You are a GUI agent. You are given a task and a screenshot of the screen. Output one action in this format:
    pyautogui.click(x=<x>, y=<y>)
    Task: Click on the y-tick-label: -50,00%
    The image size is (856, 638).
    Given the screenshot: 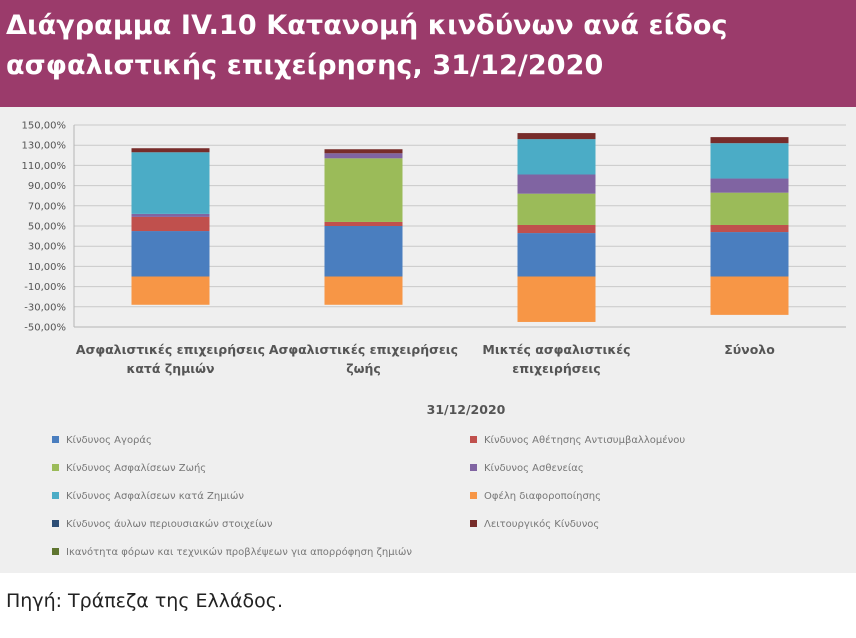 What is the action you would take?
    pyautogui.click(x=45, y=328)
    